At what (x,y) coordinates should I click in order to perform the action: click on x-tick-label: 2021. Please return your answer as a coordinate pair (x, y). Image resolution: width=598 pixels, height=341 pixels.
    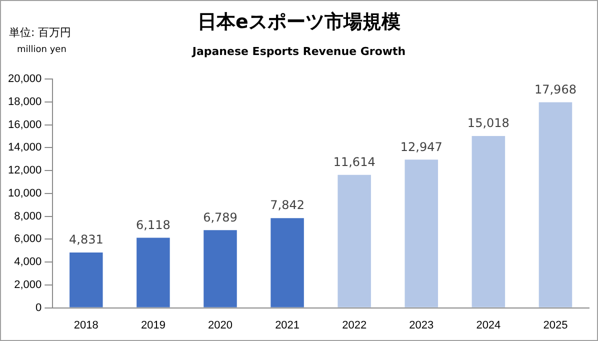
    Looking at the image, I should click on (287, 325).